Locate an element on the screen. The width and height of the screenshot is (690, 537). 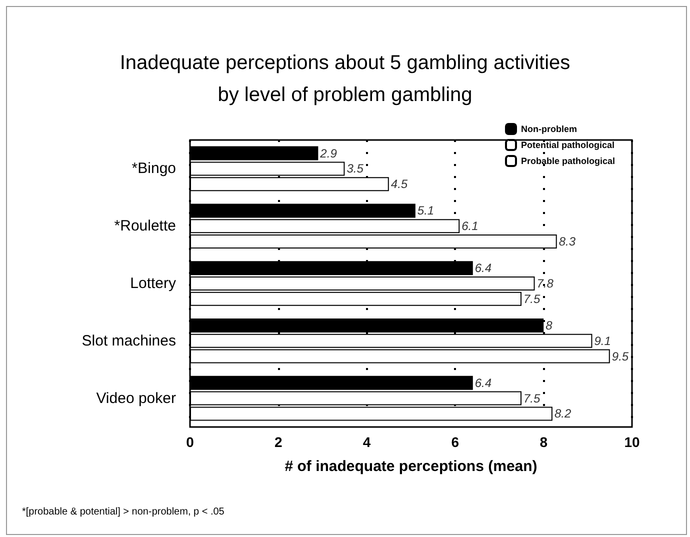
y-tick-label: *Roulette is located at coordinates (145, 226).